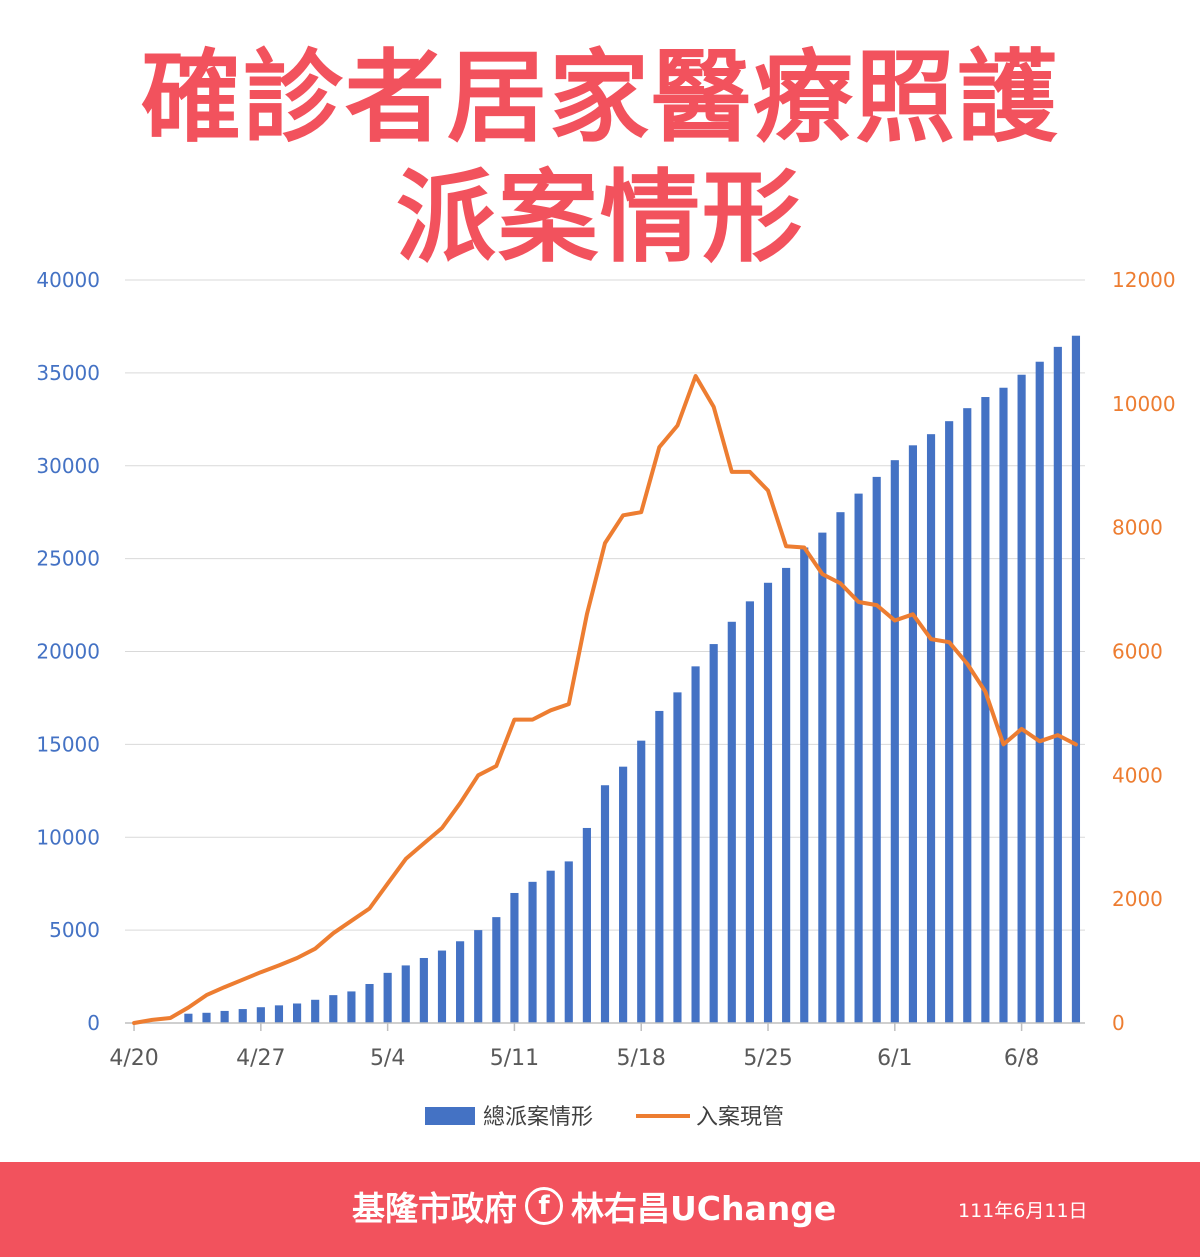 Image resolution: width=1200 pixels, height=1257 pixels. I want to click on y-right-tick-label: 10000, so click(1144, 404).